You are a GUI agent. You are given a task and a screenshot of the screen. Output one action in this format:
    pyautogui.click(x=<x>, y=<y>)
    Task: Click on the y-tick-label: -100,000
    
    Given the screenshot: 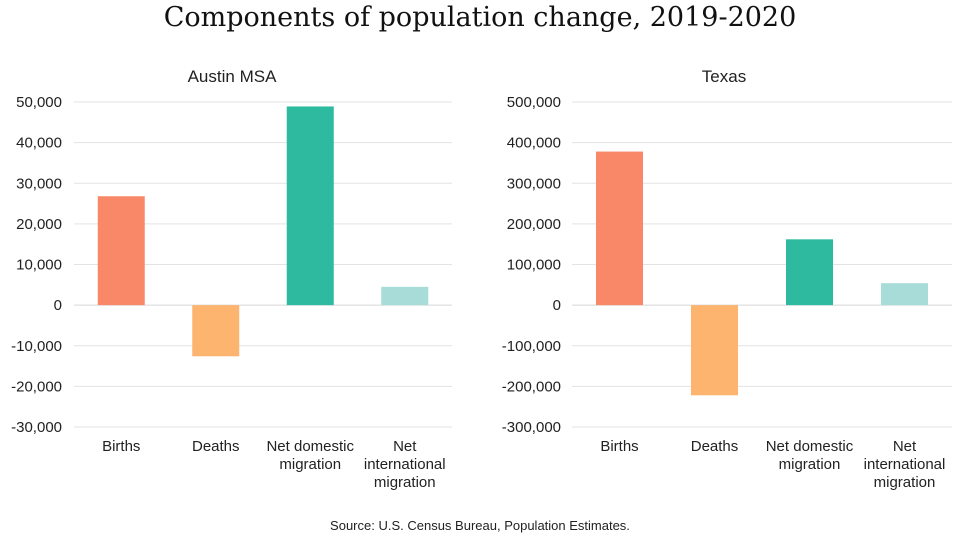 What is the action you would take?
    pyautogui.click(x=531, y=346)
    